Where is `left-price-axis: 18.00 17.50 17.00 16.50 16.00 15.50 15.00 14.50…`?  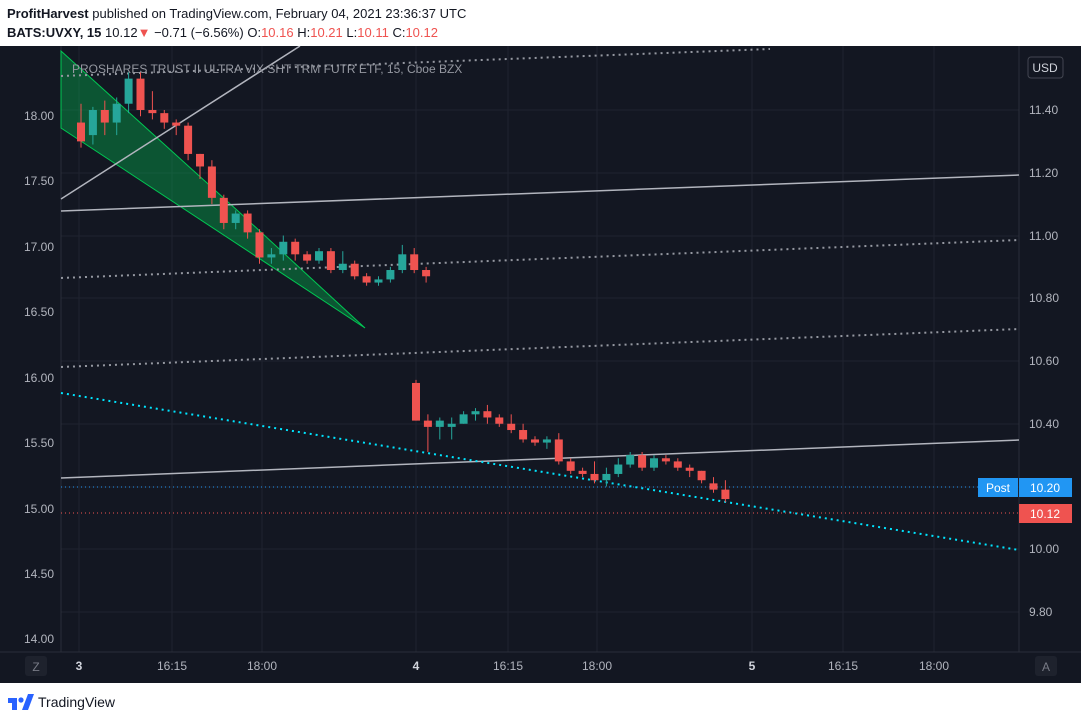
left-price-axis: 18.00 17.50 17.00 16.50 16.00 15.50 15.00 14.50… is located at coordinates (39, 377).